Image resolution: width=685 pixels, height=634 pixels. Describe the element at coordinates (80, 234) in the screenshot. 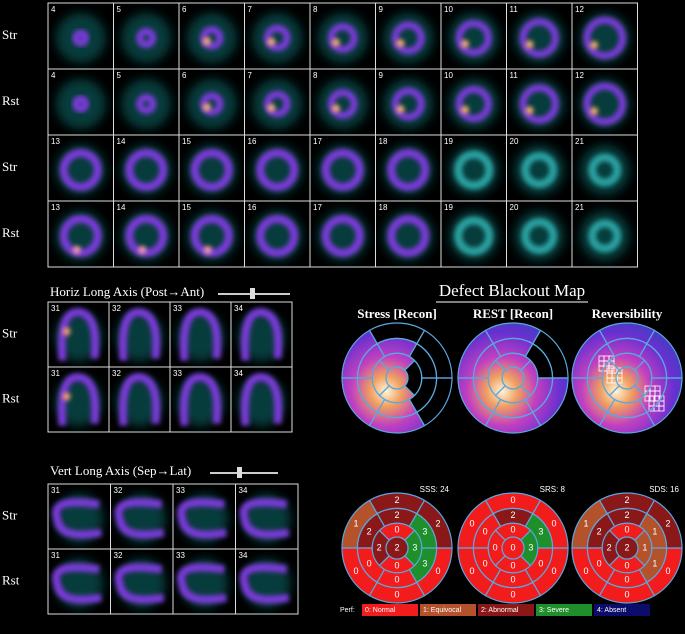

I see `slice-cell: 13` at that location.